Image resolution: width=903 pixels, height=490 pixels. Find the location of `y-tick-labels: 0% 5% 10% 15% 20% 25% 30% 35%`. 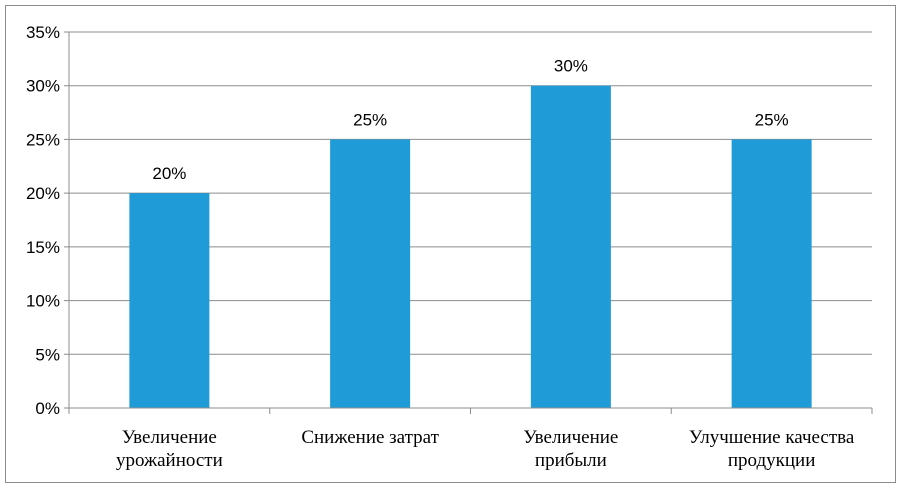

y-tick-labels: 0% 5% 10% 15% 20% 25% 30% 35% is located at coordinates (43, 220).